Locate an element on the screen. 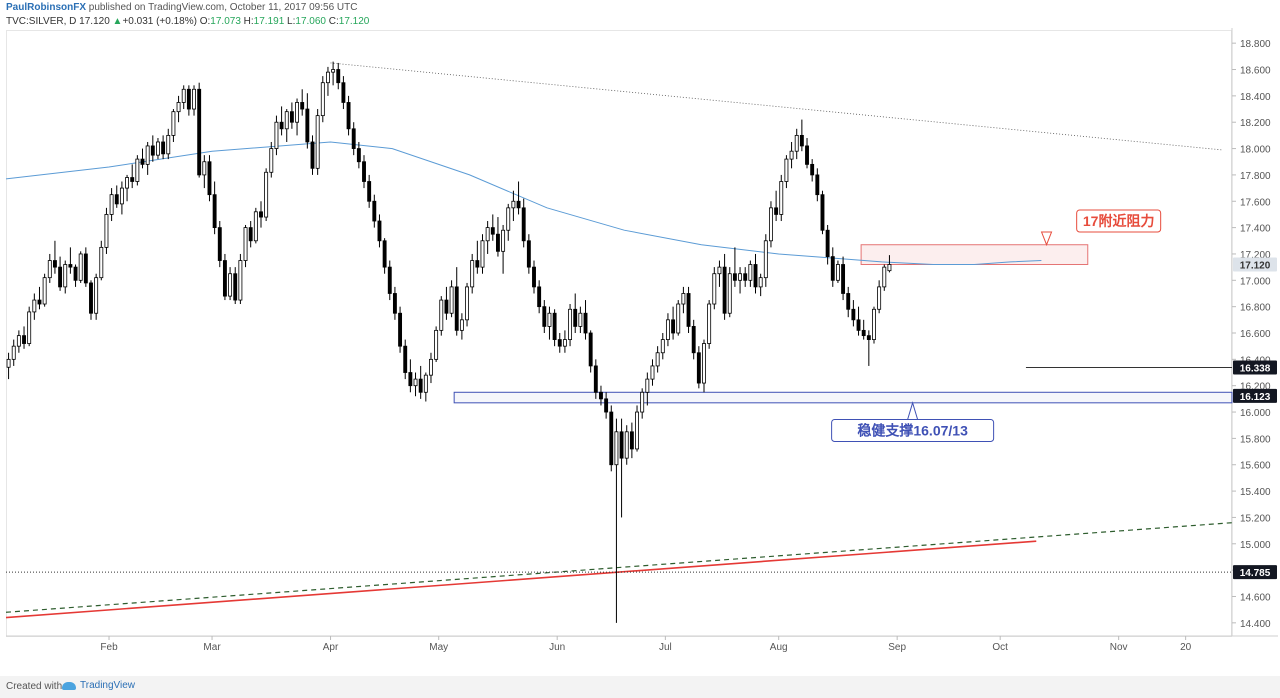  callout-box is located at coordinates (913, 430).